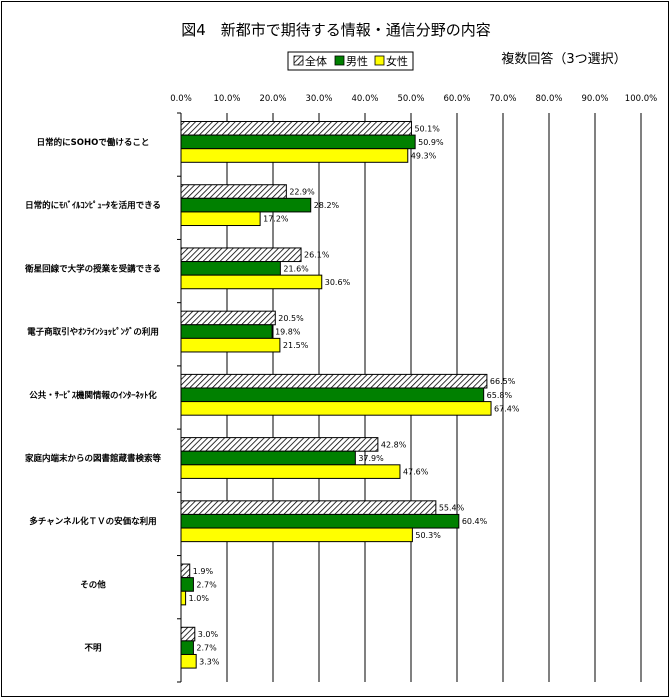  What do you see at coordinates (641, 99) in the screenshot?
I see `x-tick-label: 100.0%` at bounding box center [641, 99].